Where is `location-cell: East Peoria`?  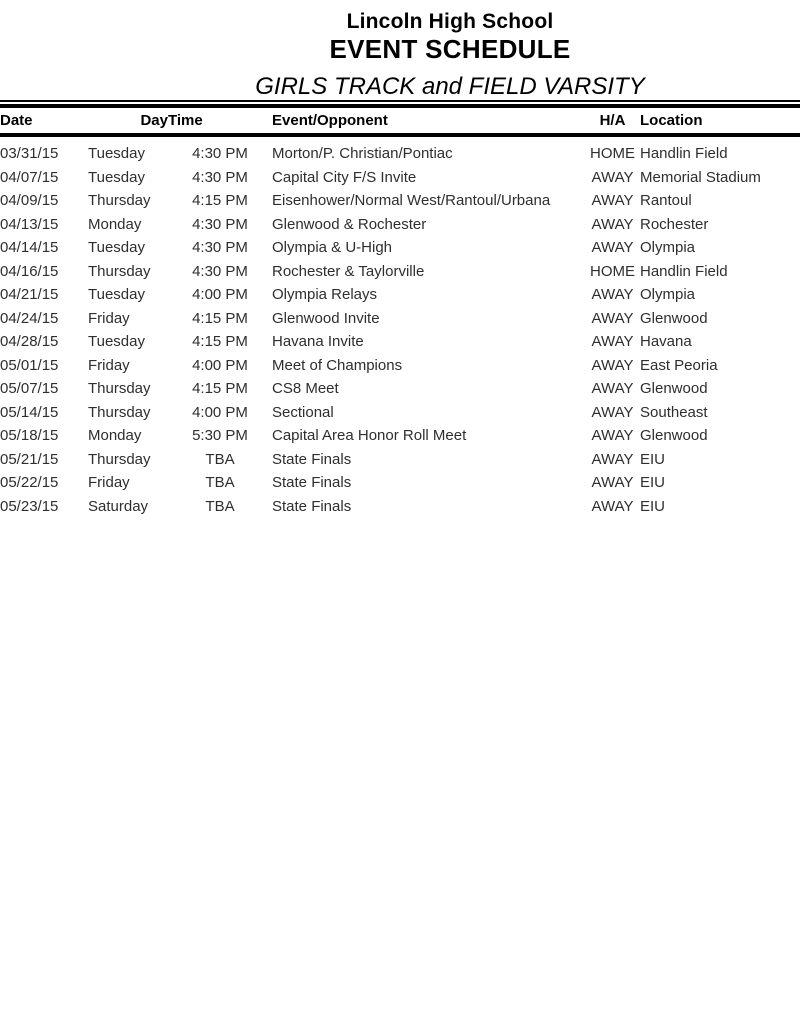
location-cell: East Peoria is located at coordinates (679, 365).